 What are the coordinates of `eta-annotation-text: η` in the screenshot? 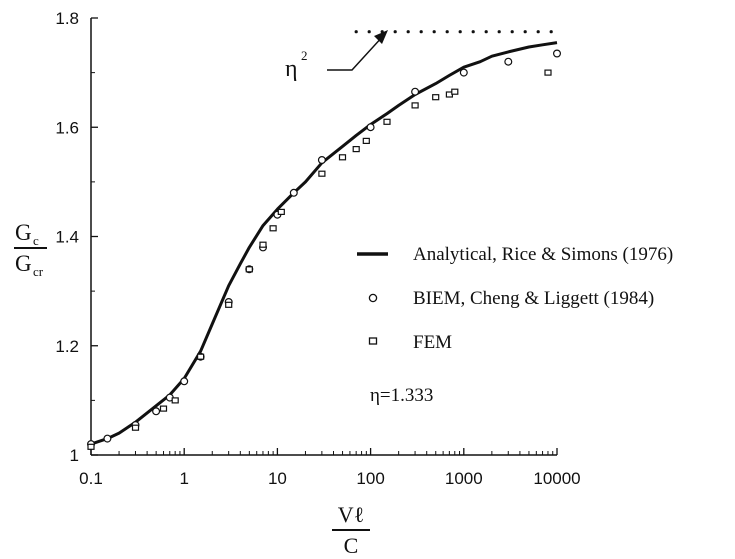 It's located at (291, 69).